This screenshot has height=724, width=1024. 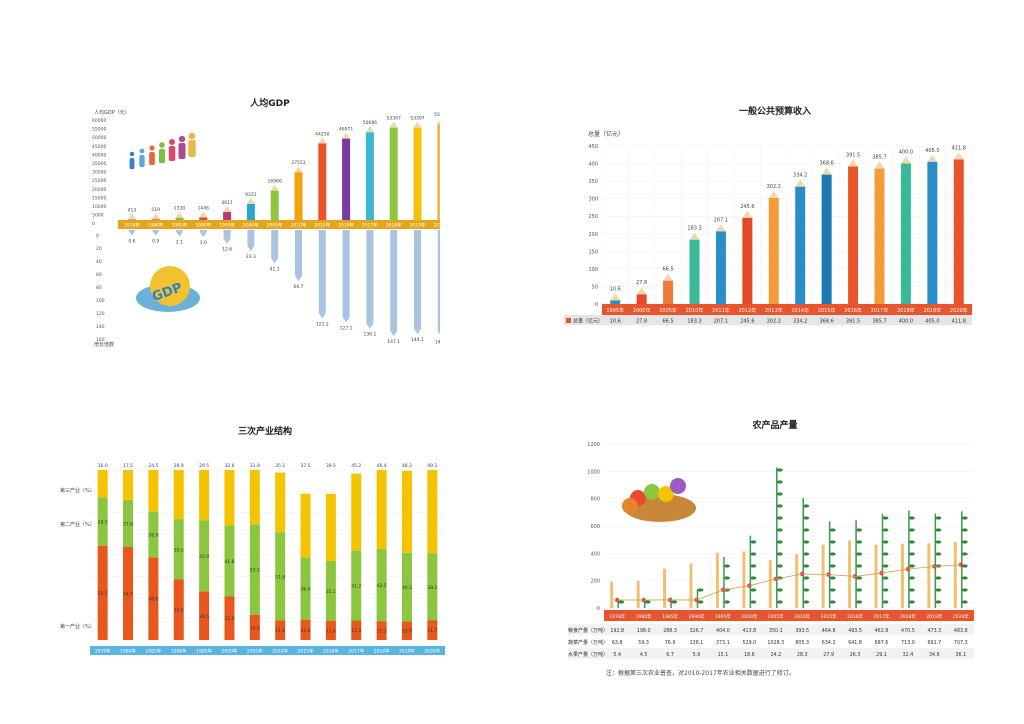 What do you see at coordinates (99, 198) in the screenshot?
I see `gdp-ytick: 15000` at bounding box center [99, 198].